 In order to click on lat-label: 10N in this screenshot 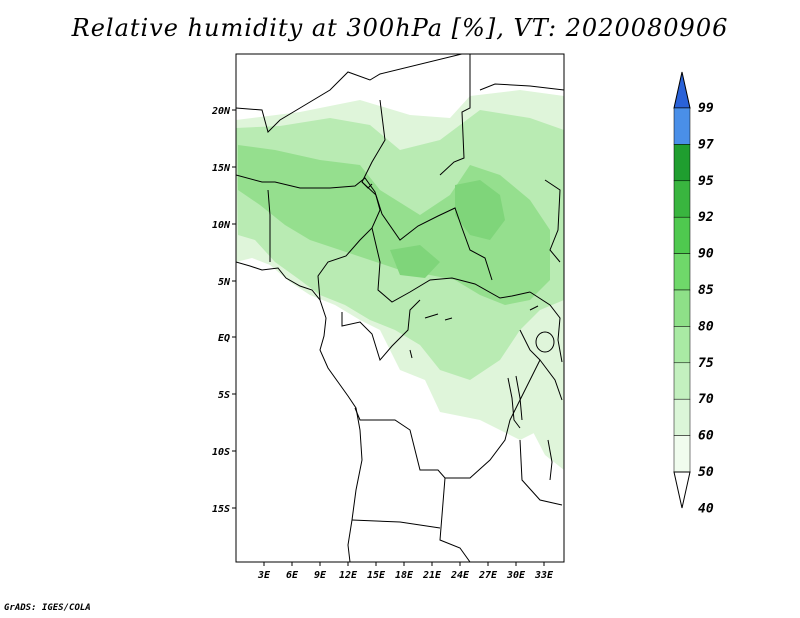, I will do `click(221, 225)`.